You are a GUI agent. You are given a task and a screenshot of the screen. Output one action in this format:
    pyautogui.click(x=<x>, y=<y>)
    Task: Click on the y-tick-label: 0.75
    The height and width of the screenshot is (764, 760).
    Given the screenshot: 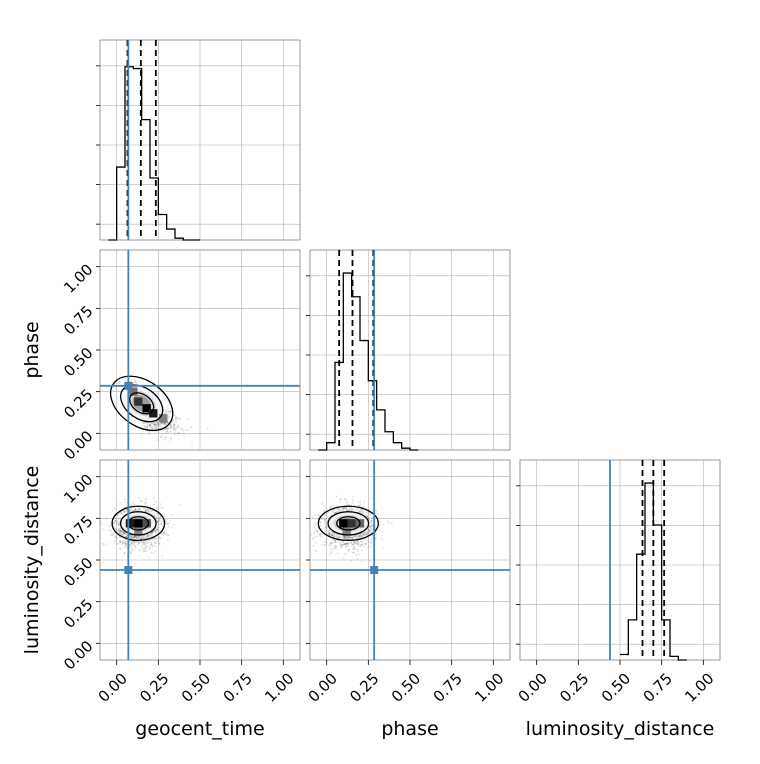 What is the action you would take?
    pyautogui.click(x=78, y=530)
    